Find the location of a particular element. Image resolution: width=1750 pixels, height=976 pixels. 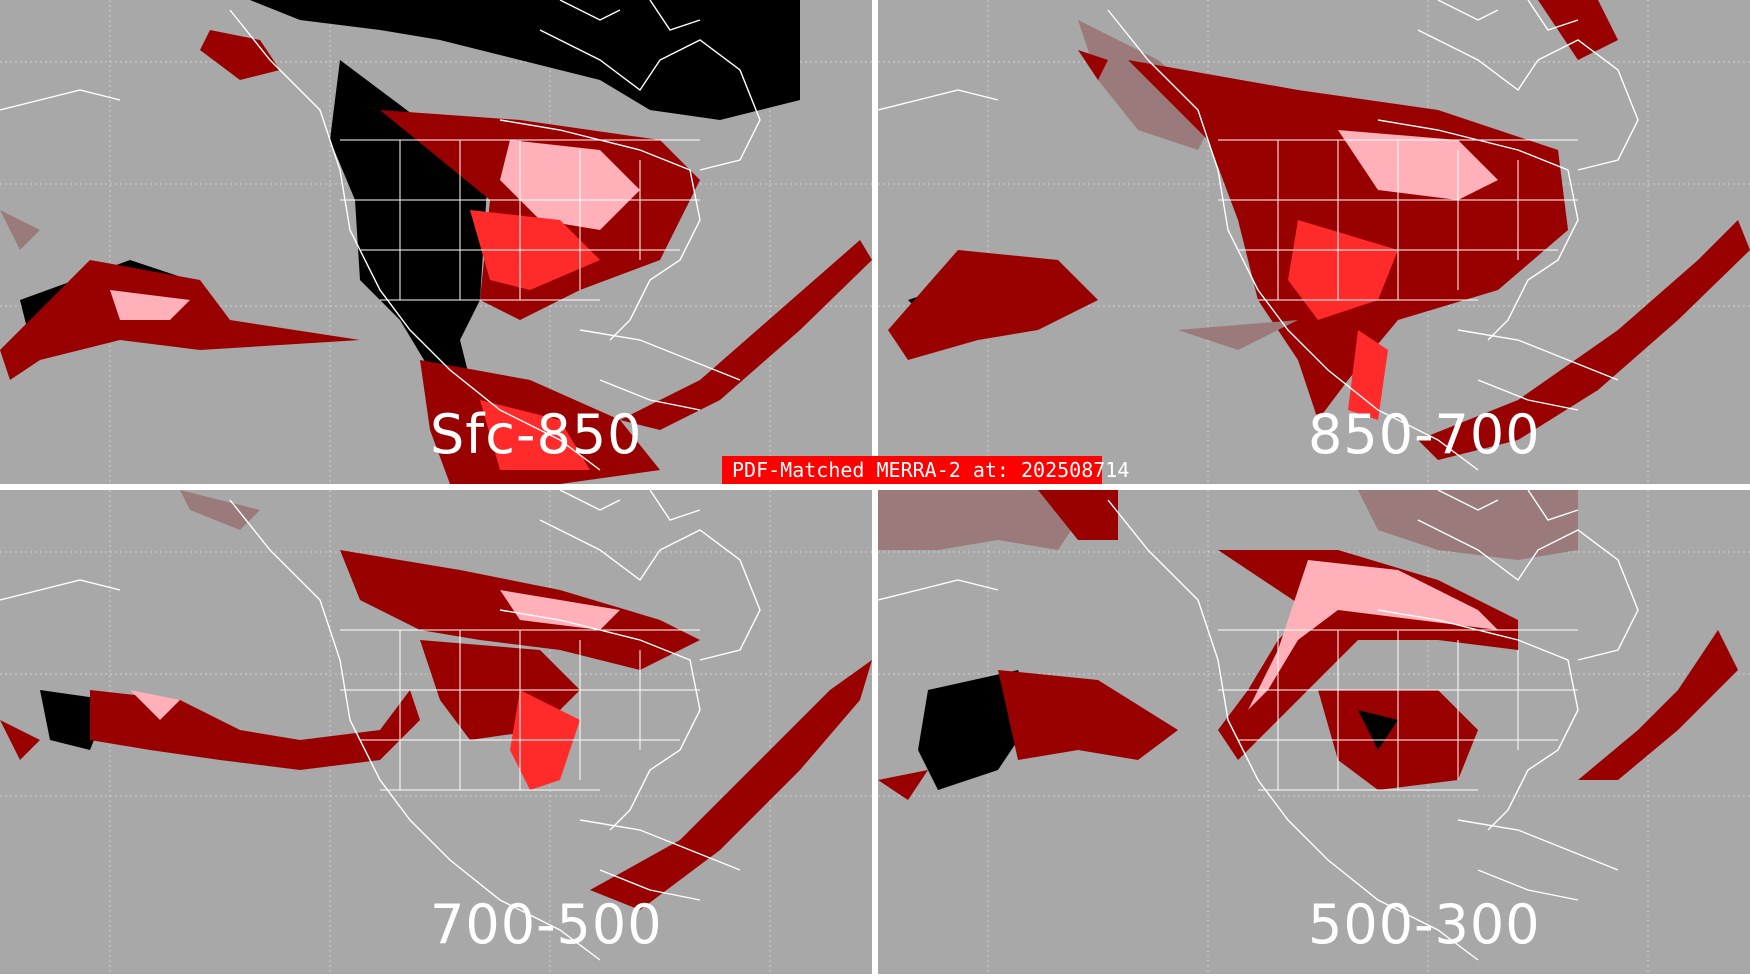

layer-label: 850-700 is located at coordinates (1424, 434).